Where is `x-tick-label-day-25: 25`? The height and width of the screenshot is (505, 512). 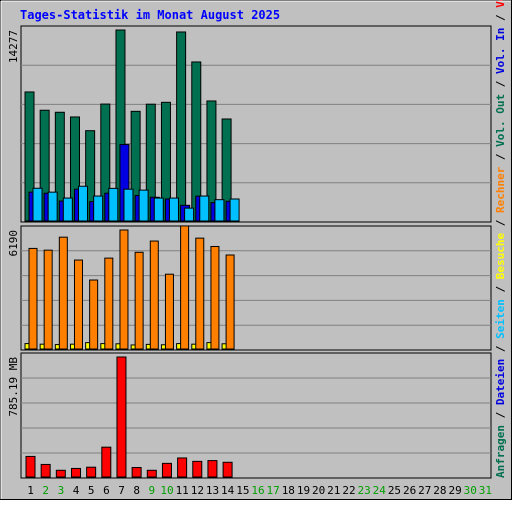
x-tick-label-day-25: 25 is located at coordinates (394, 490).